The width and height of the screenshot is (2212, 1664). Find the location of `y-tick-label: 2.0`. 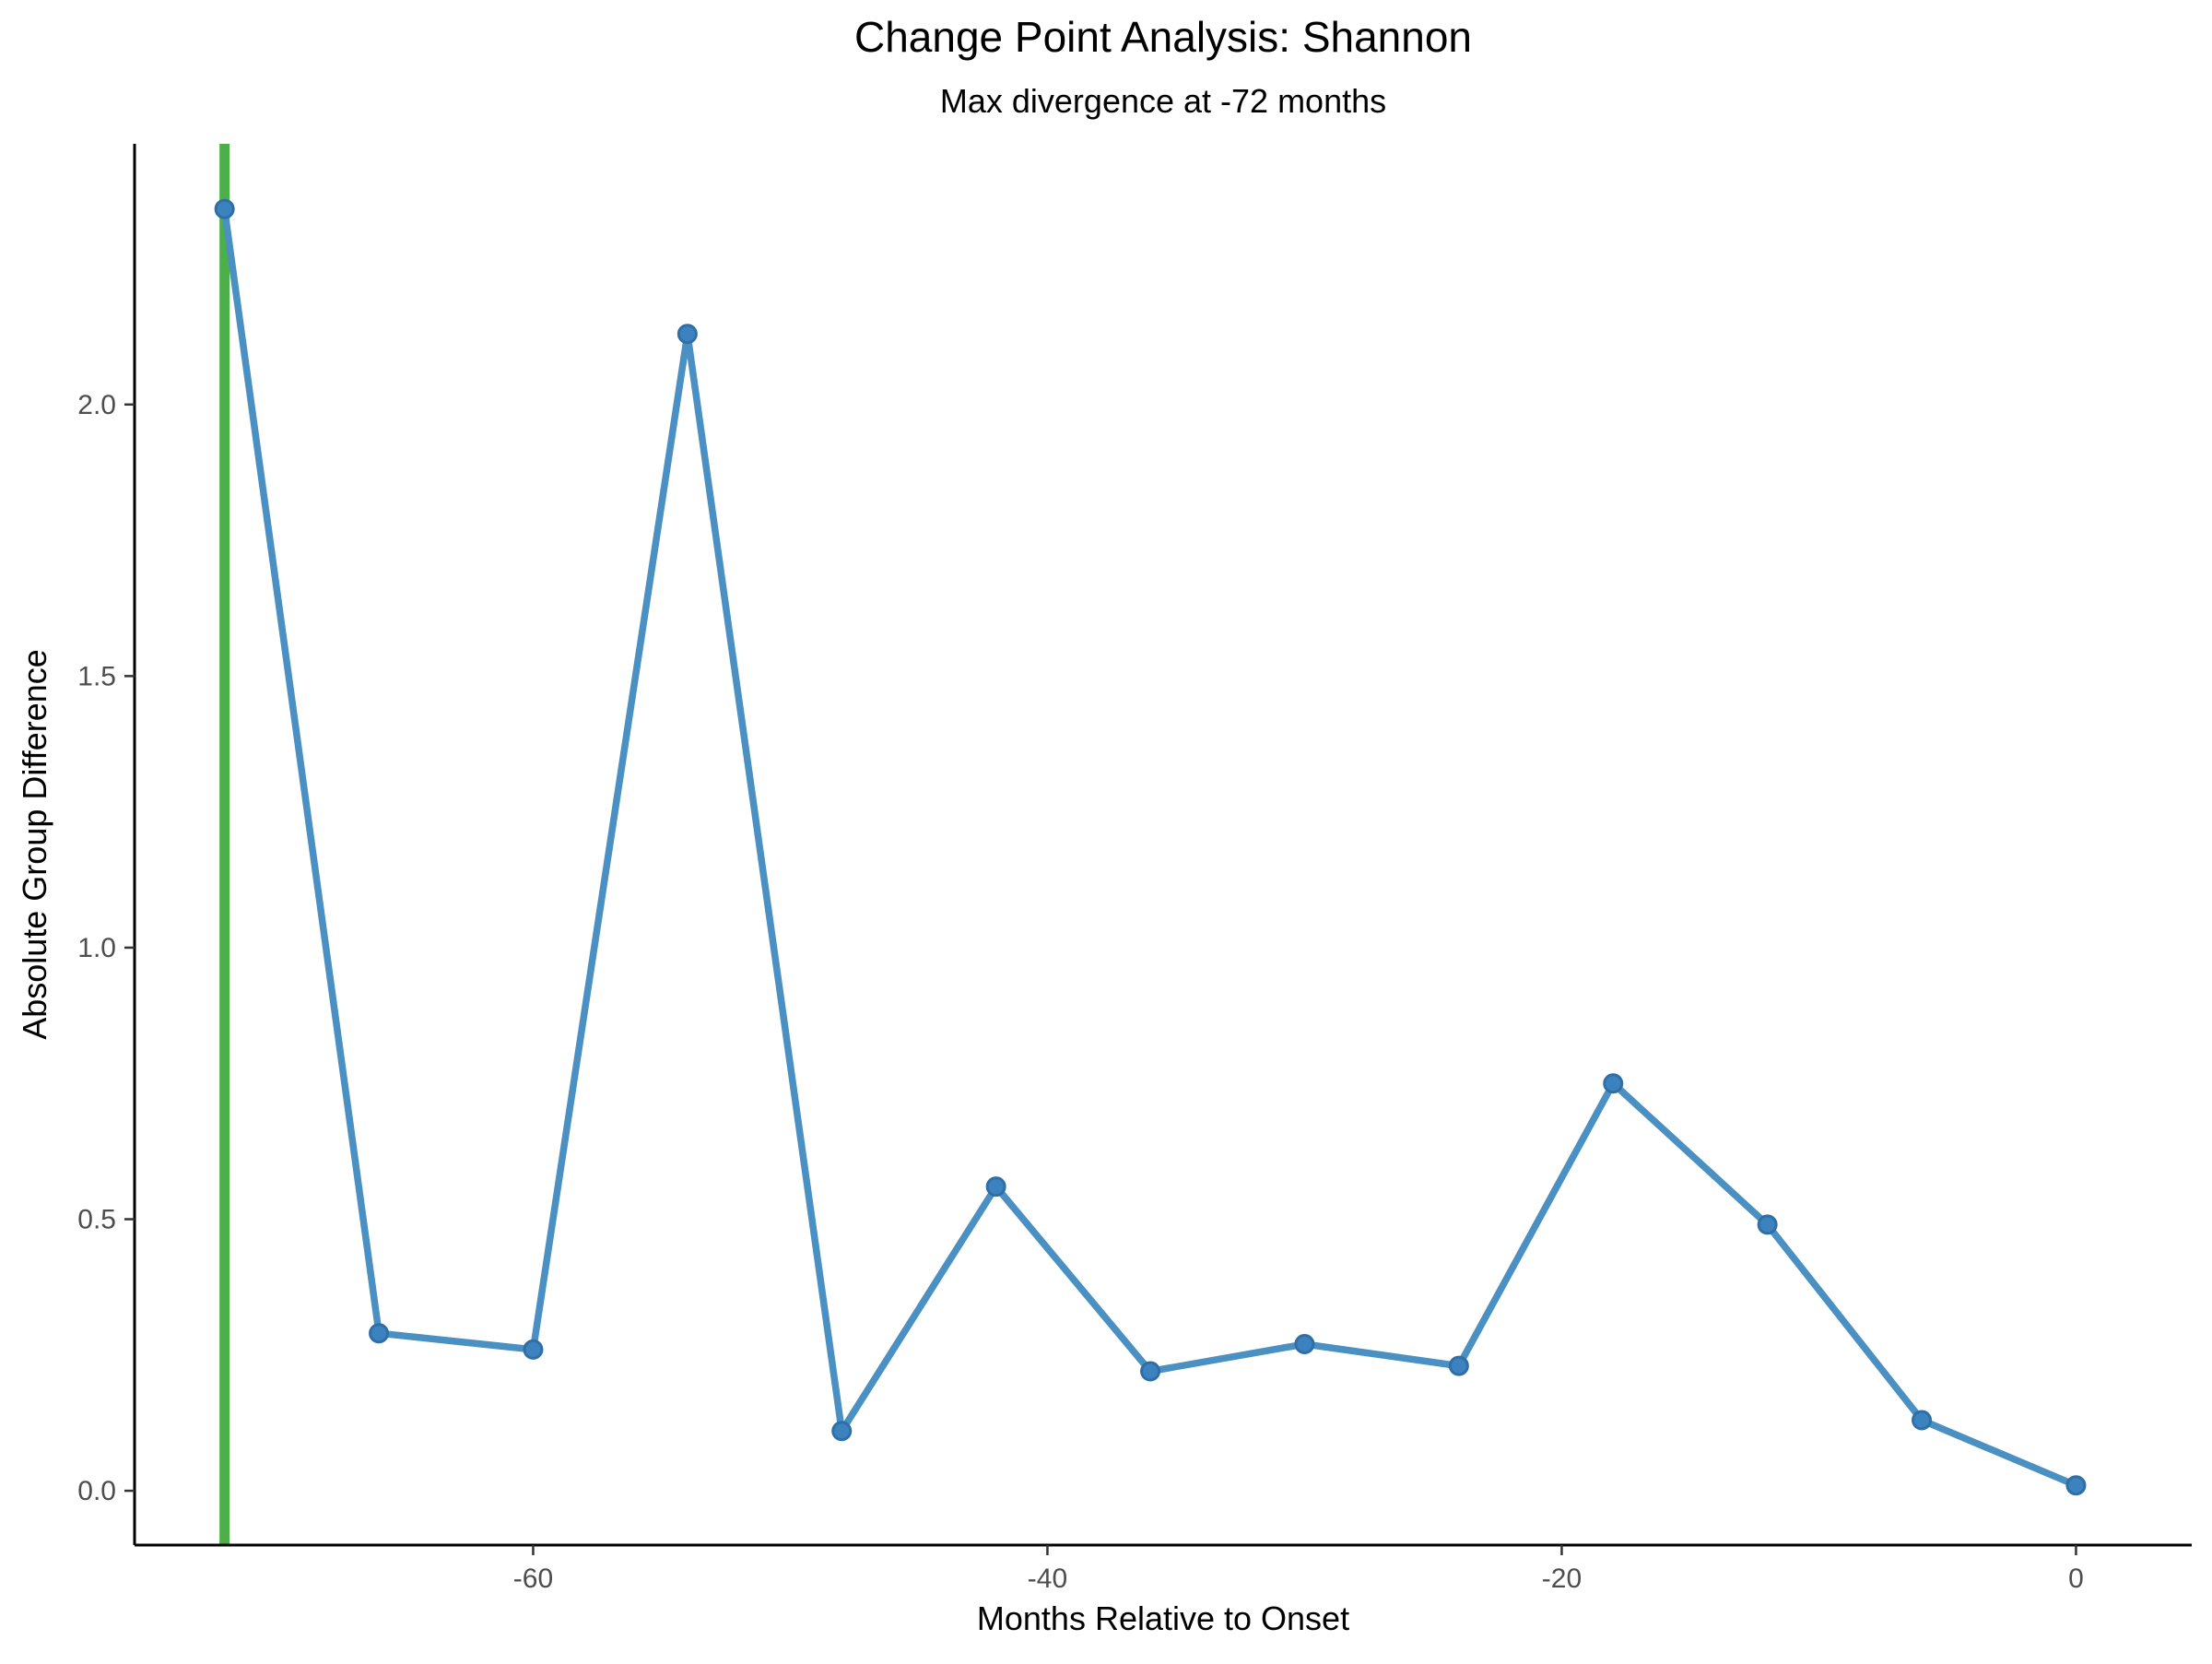

y-tick-label: 2.0 is located at coordinates (96, 405).